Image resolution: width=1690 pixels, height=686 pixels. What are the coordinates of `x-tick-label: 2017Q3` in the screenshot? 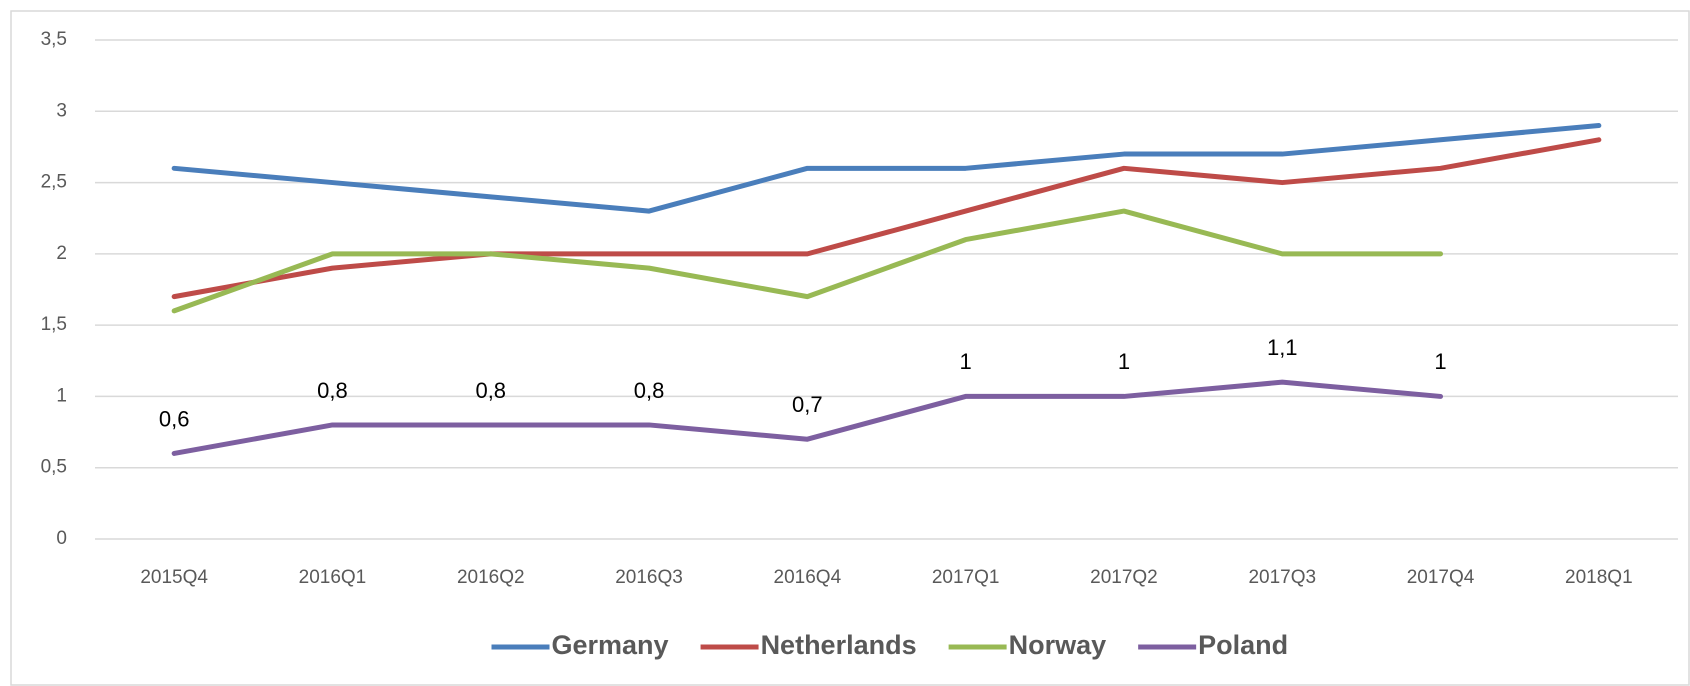 It's located at (1282, 577).